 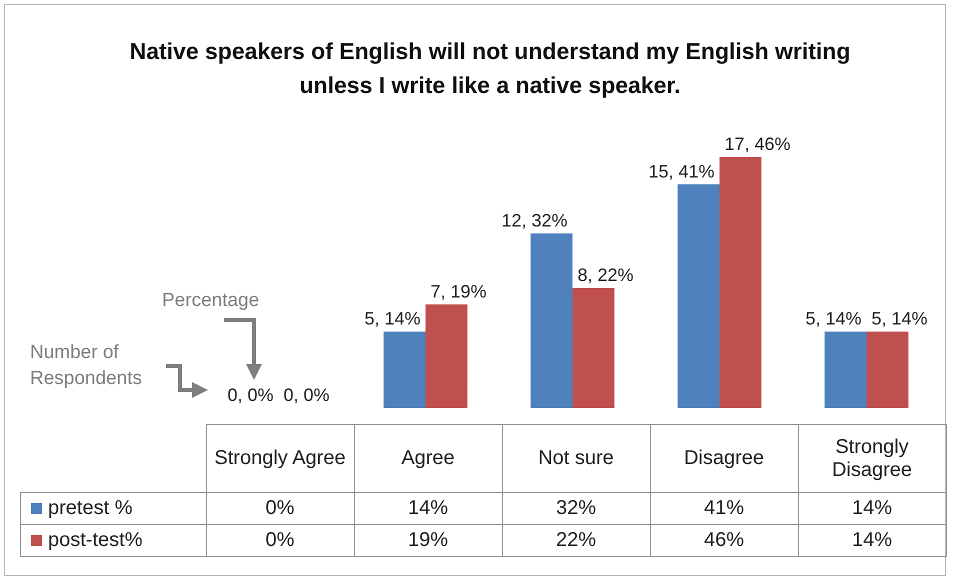 What do you see at coordinates (428, 540) in the screenshot?
I see `data-label: 19%` at bounding box center [428, 540].